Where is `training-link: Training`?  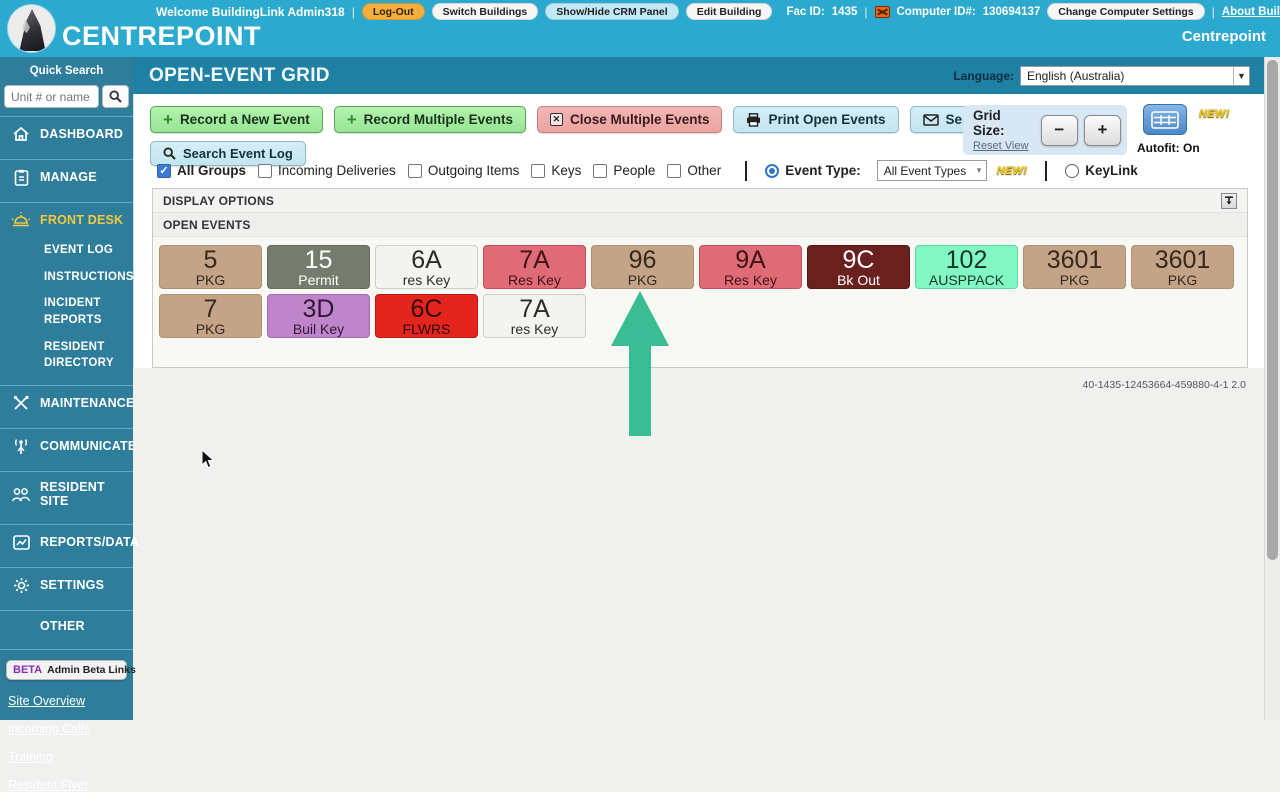
training-link: Training is located at coordinates (30, 757).